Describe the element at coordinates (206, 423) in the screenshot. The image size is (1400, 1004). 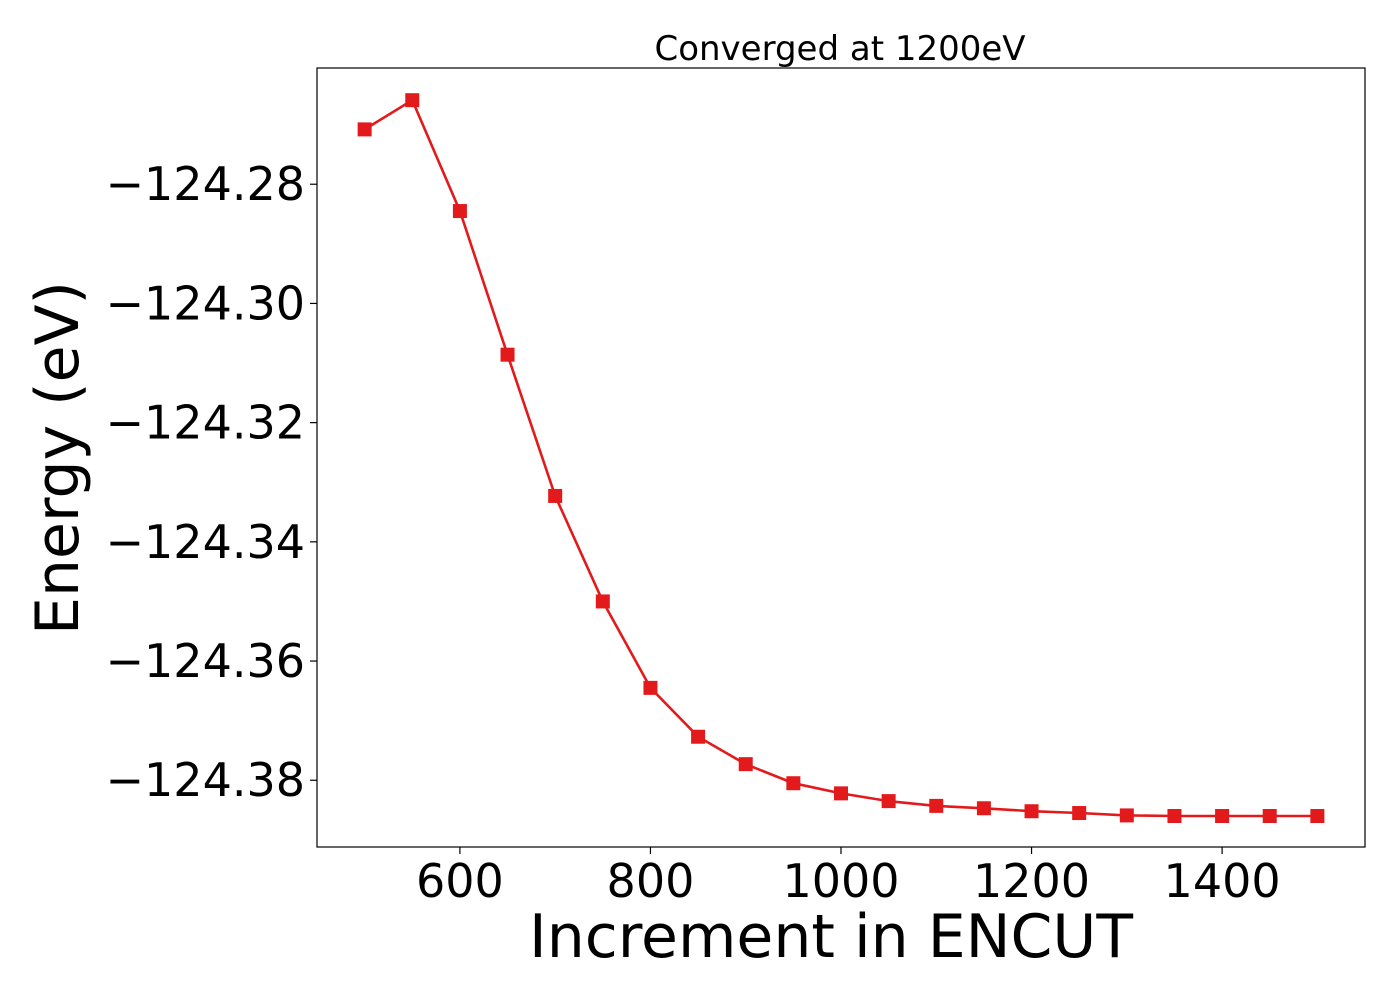
I see `y-tick-label: −124.32` at that location.